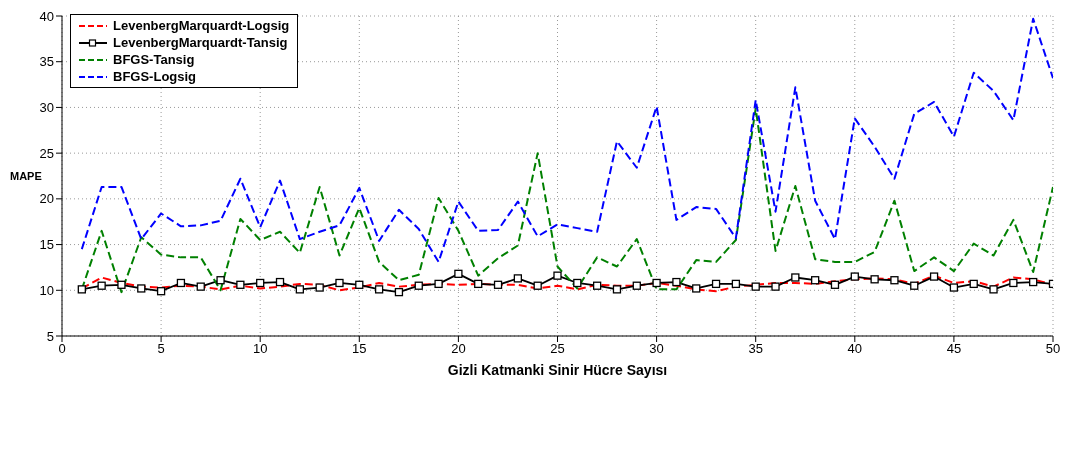 This screenshot has height=457, width=1073. Describe the element at coordinates (62, 349) in the screenshot. I see `x-tick-label: 0` at that location.